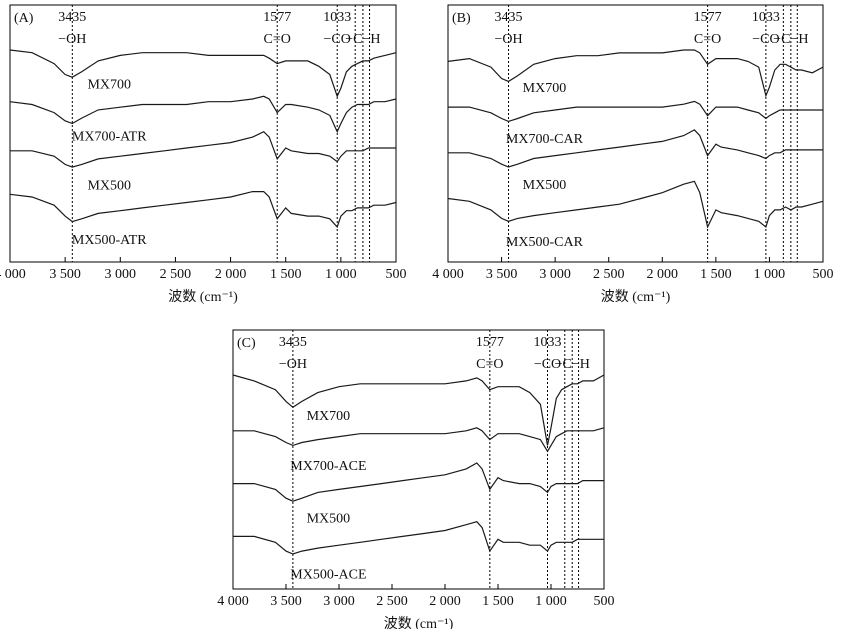  What do you see at coordinates (545, 242) in the screenshot?
I see `series-label: MX500-CAR` at bounding box center [545, 242].